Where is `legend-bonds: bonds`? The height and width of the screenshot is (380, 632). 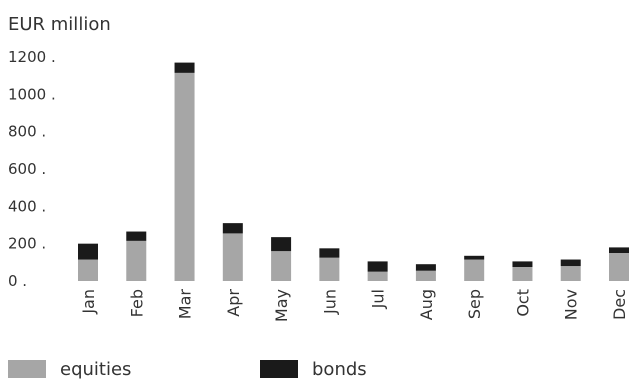
legend-bonds: bonds is located at coordinates (313, 369).